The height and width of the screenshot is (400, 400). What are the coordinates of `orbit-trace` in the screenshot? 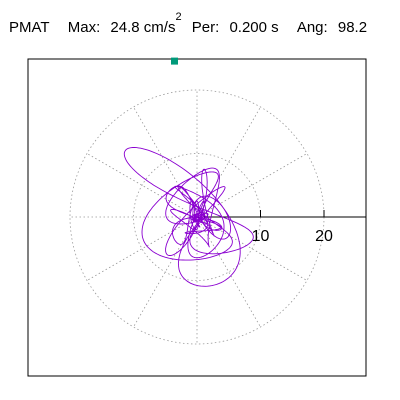 It's located at (188, 217).